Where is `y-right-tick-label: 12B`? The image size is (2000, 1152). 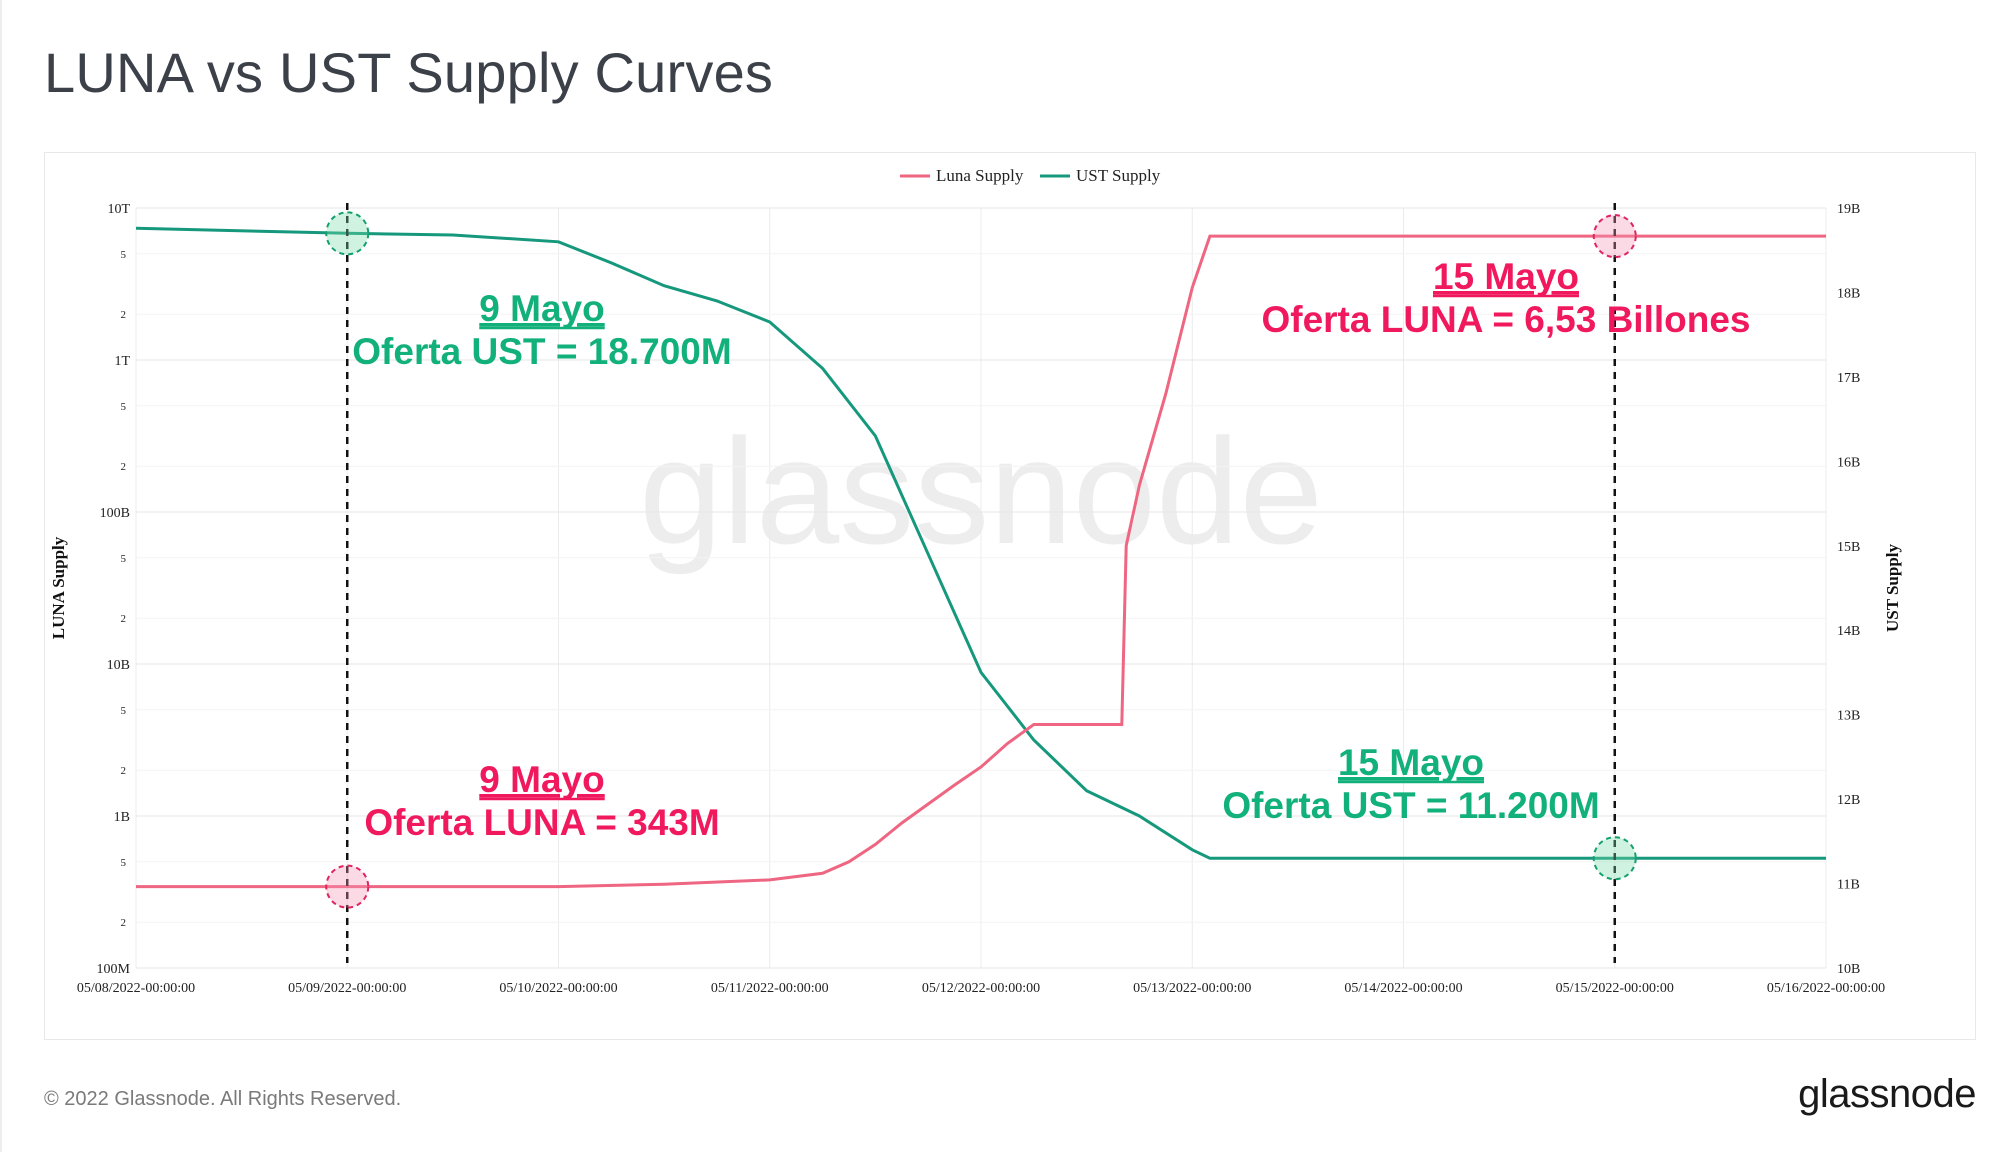 y-right-tick-label: 12B is located at coordinates (1848, 800).